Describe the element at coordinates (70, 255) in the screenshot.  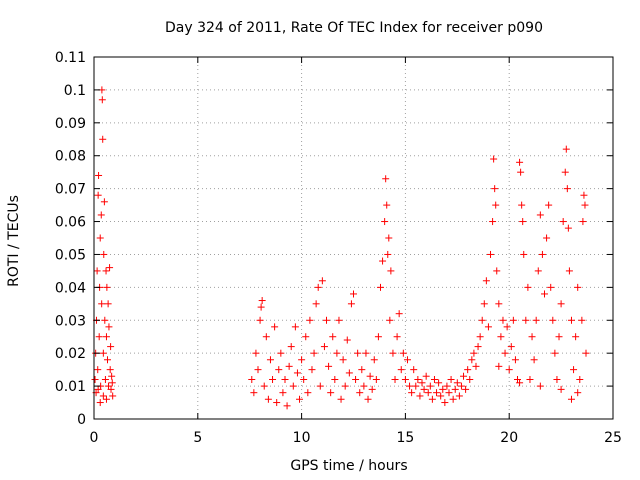
I see `y-tick-label: 0.05` at that location.